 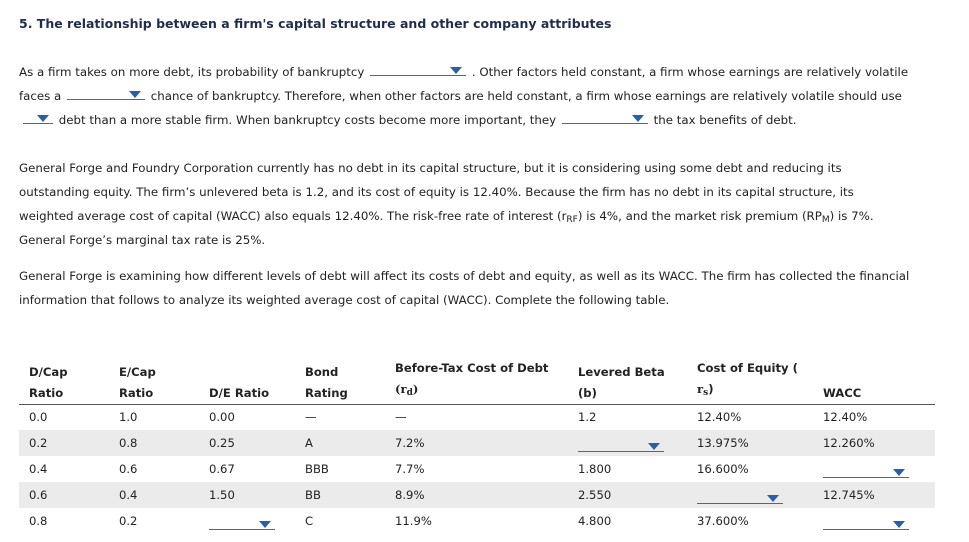 What do you see at coordinates (621, 382) in the screenshot?
I see `header-beta: Levered Beta (b)` at bounding box center [621, 382].